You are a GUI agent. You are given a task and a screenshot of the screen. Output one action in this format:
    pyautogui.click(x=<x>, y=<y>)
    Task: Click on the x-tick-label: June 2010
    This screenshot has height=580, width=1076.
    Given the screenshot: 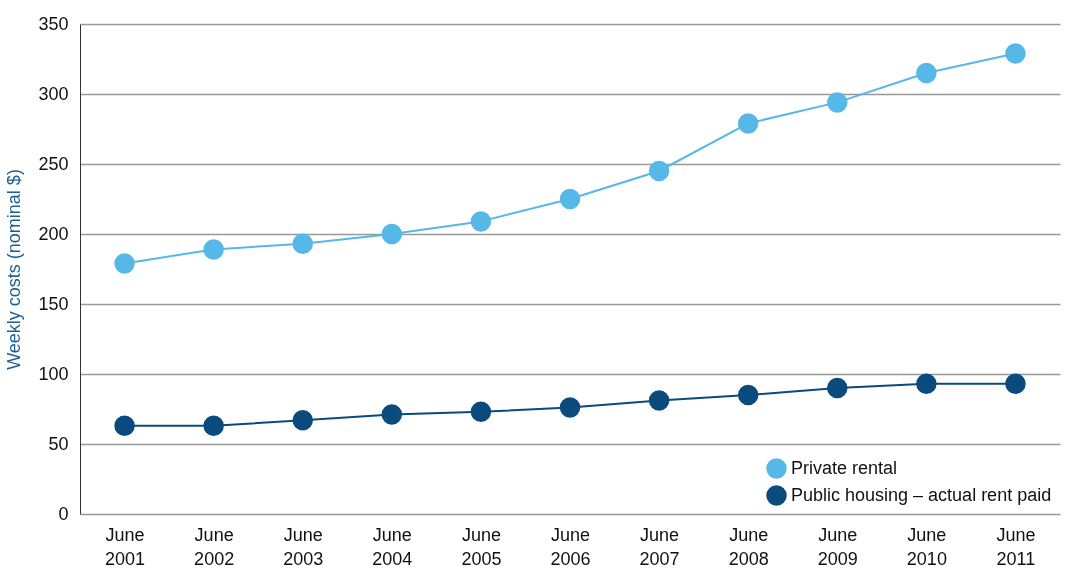 What is the action you would take?
    pyautogui.click(x=926, y=546)
    